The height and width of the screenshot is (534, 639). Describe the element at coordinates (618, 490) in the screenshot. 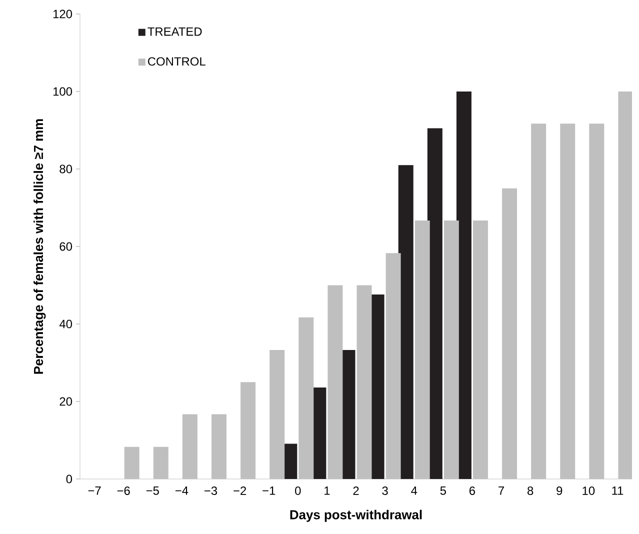

I see `x-tick-label: 11` at that location.